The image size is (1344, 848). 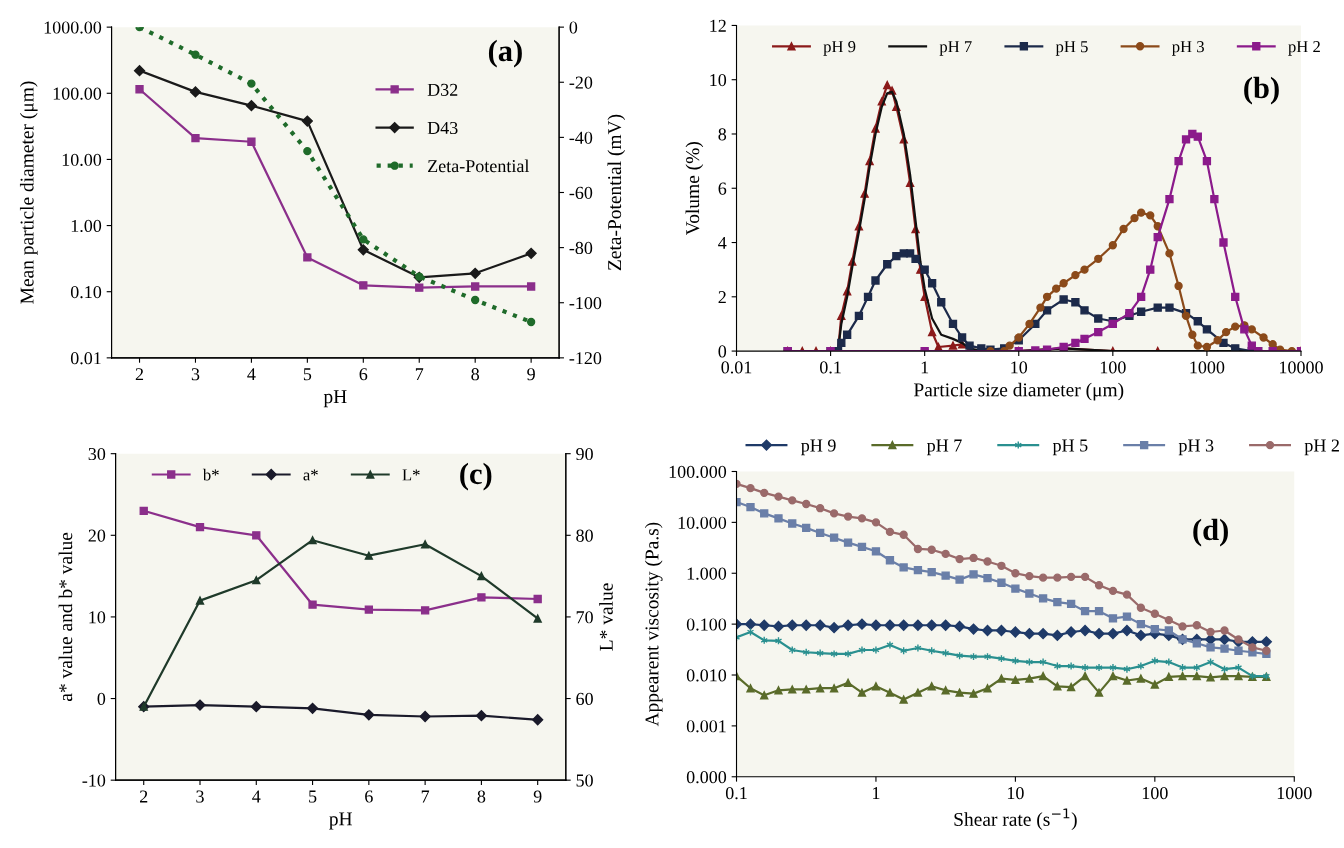 What do you see at coordinates (707, 573) in the screenshot?
I see `y-tick-label: 1.000` at bounding box center [707, 573].